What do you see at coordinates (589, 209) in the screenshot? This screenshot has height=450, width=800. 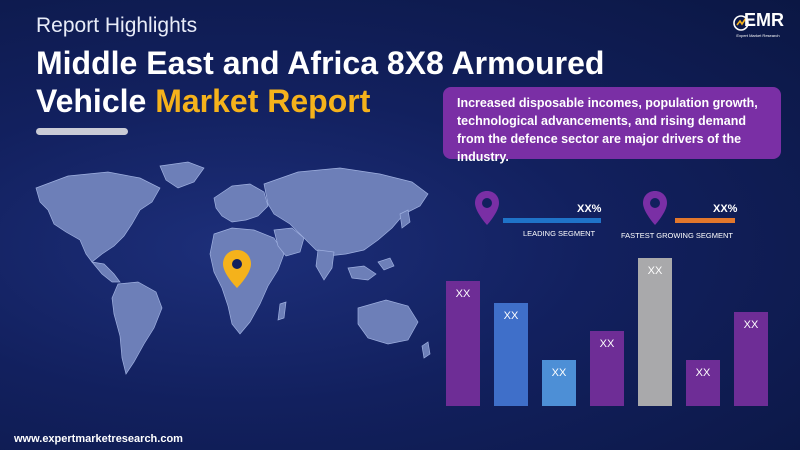 I see `leading-segment-value: XX%` at bounding box center [589, 209].